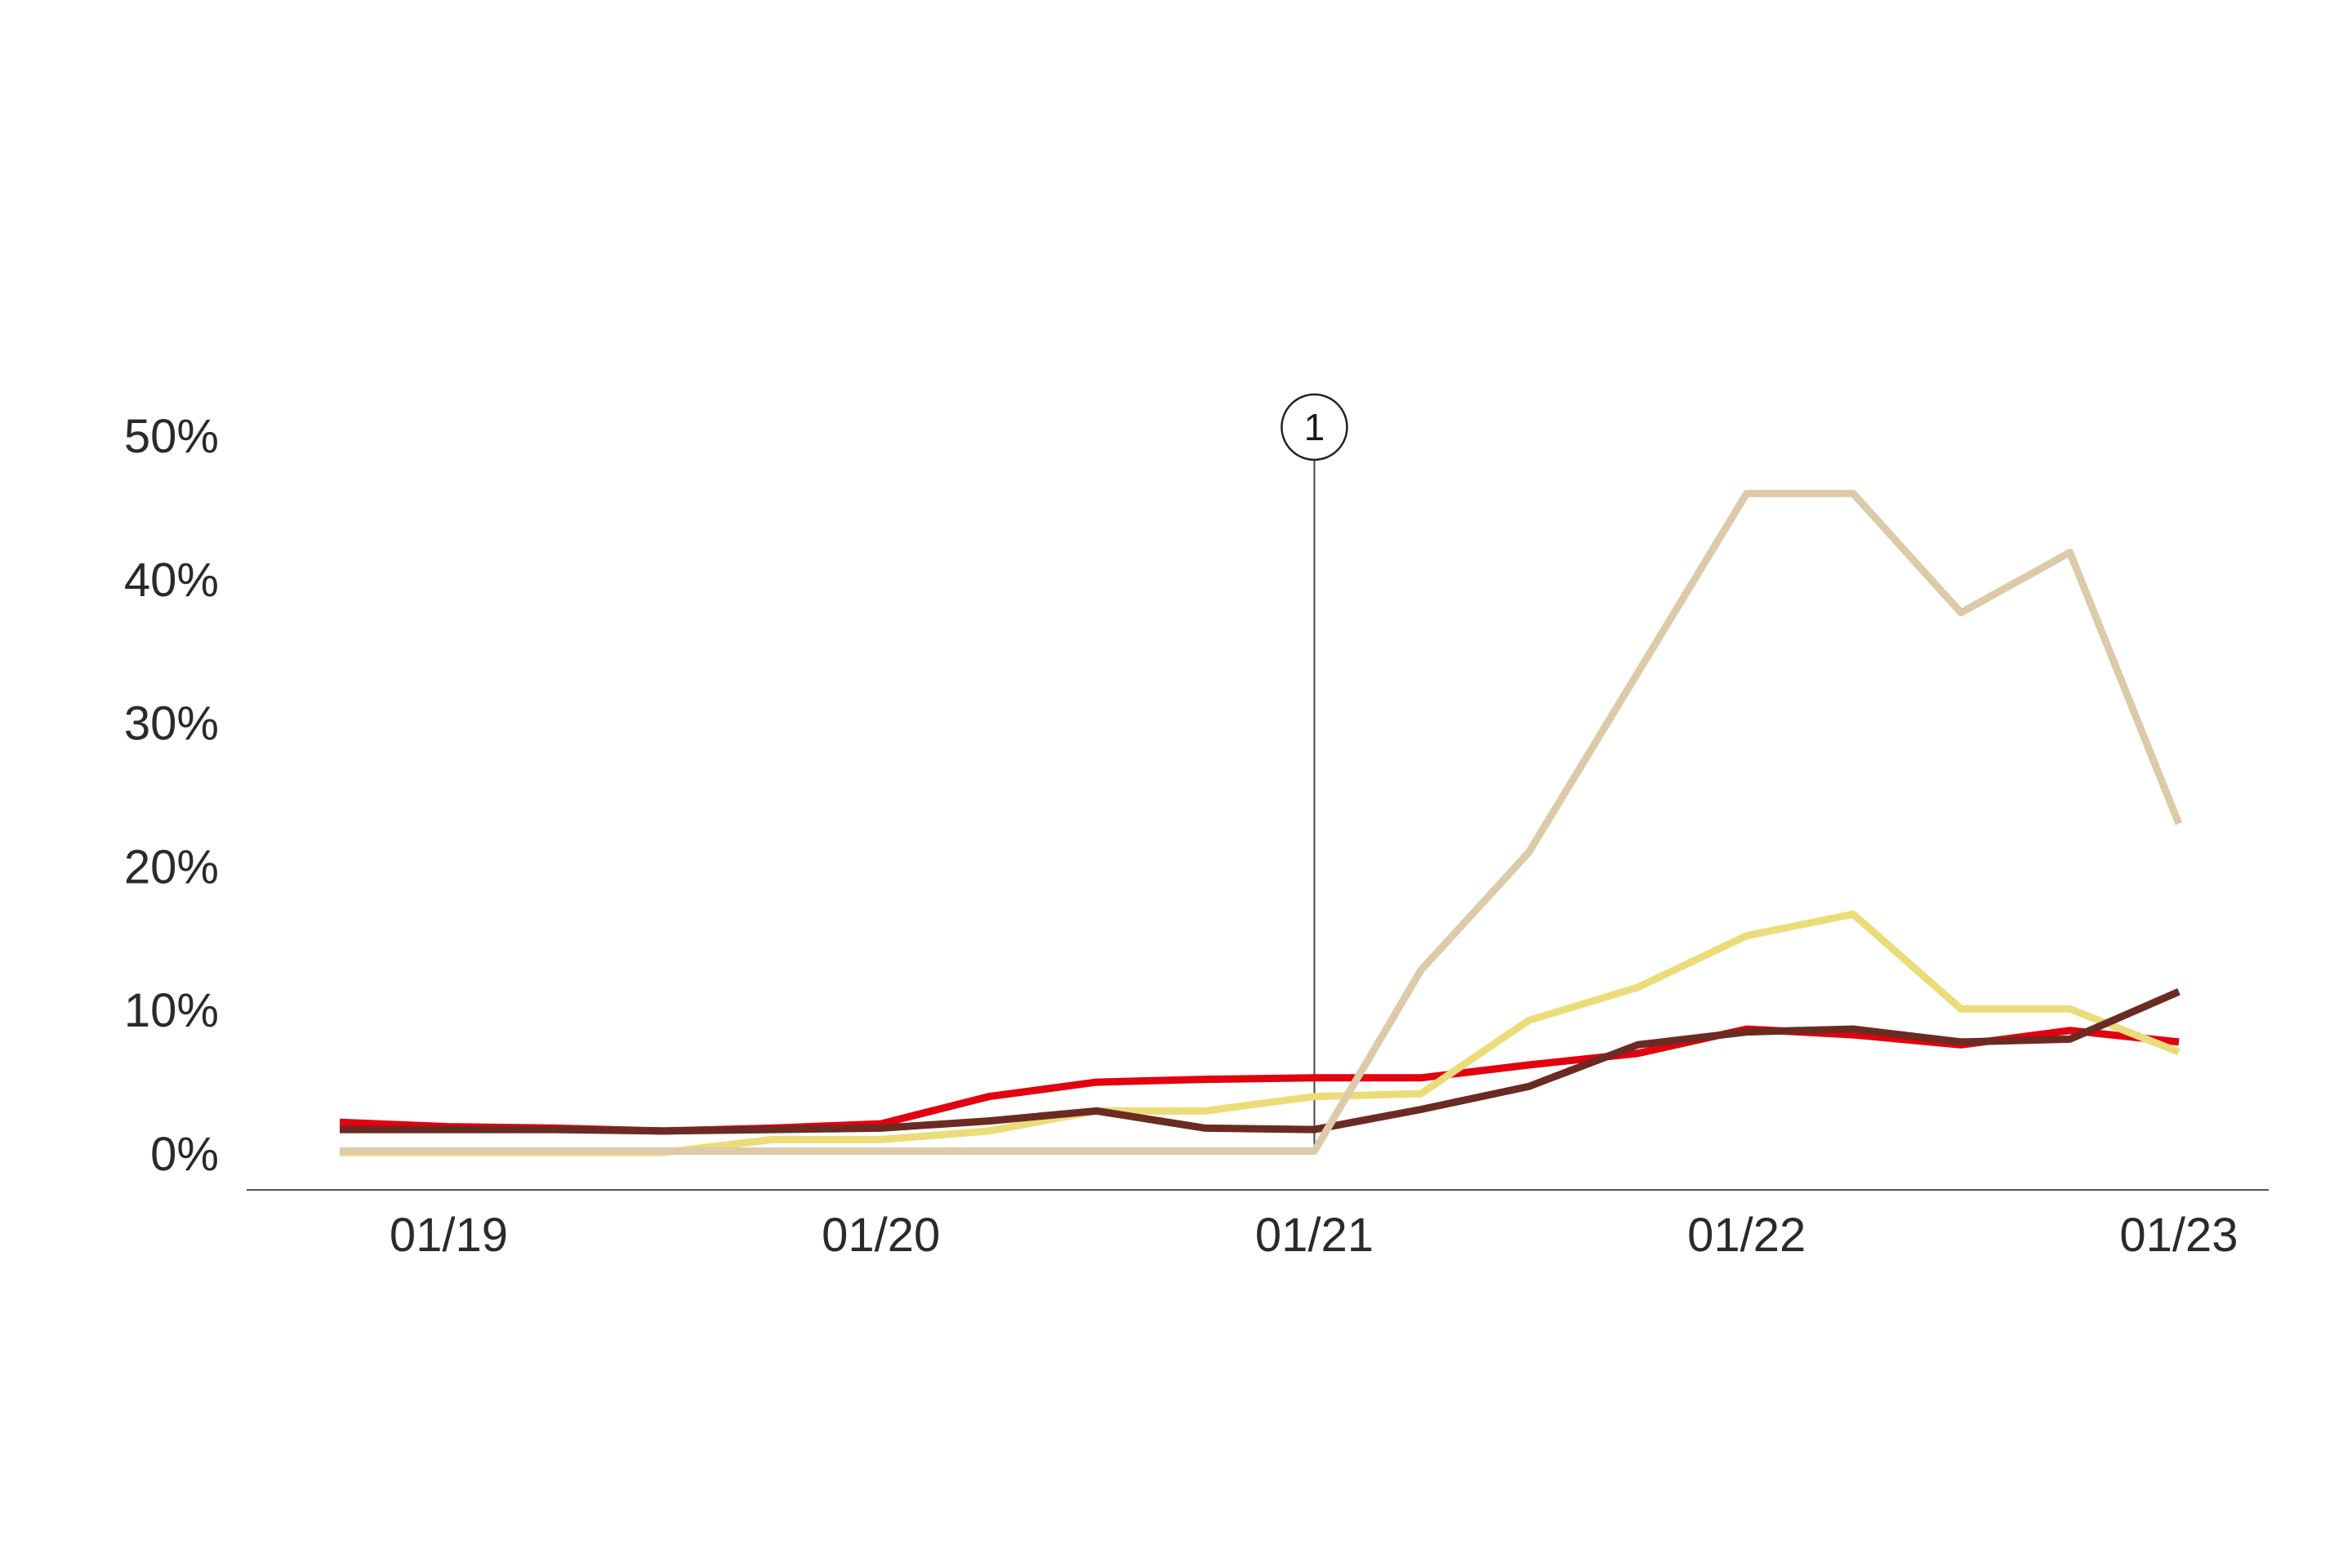 Image resolution: width=2352 pixels, height=1568 pixels. What do you see at coordinates (881, 1235) in the screenshot?
I see `x-tick-label: 01/20` at bounding box center [881, 1235].